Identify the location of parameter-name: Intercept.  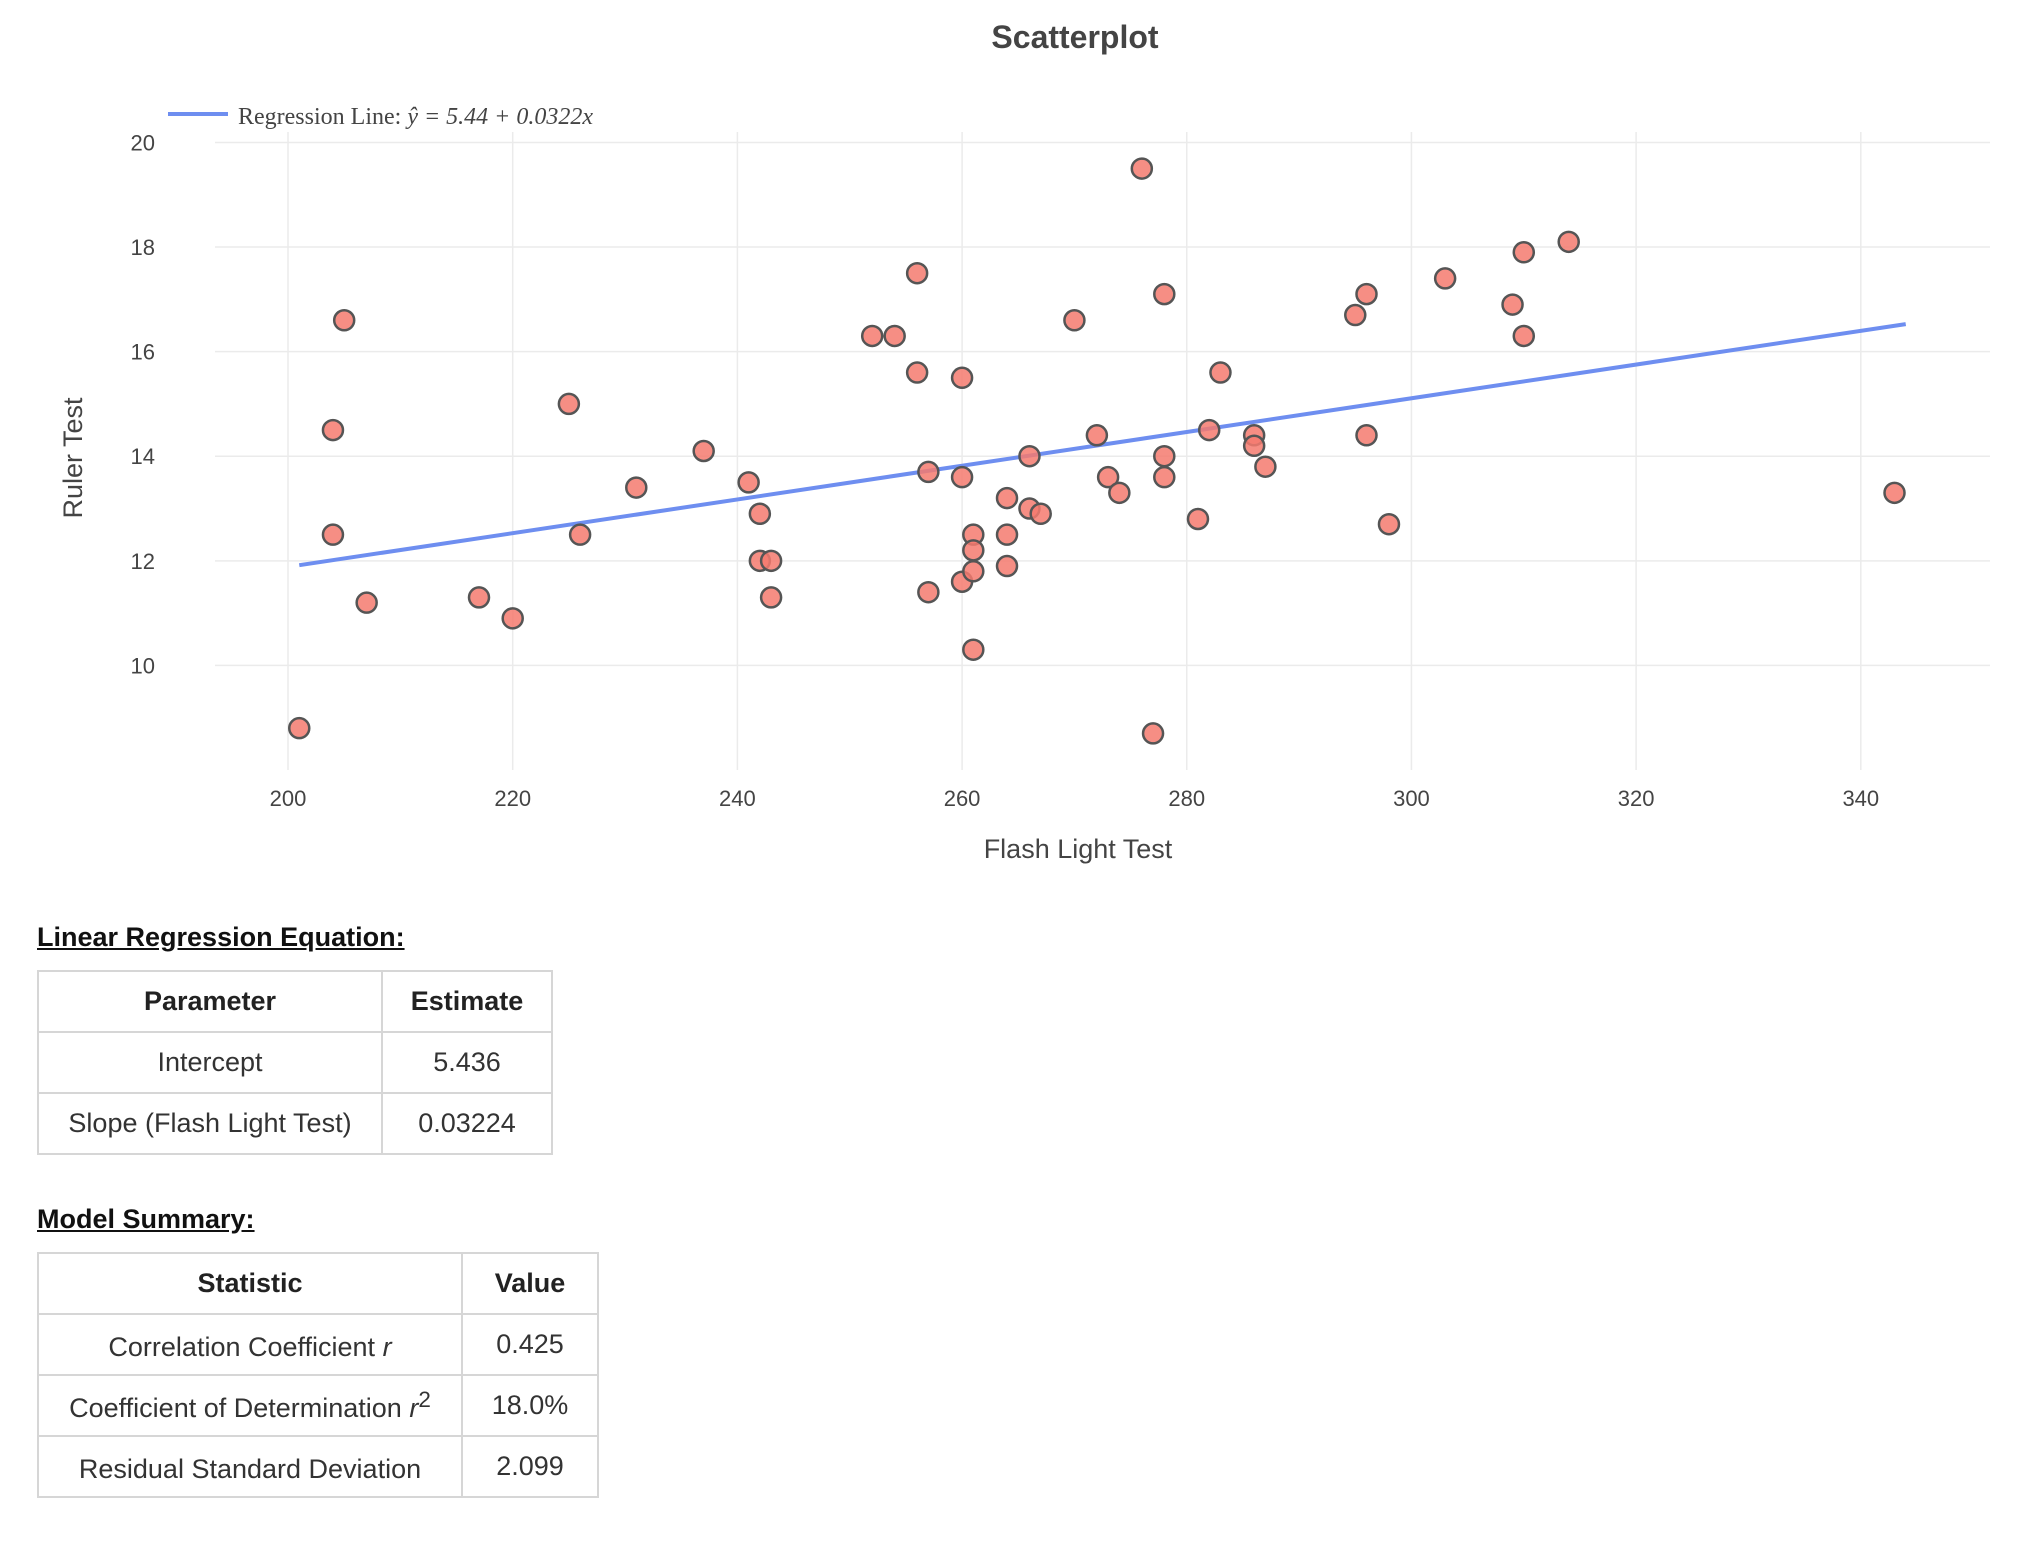
(210, 1062).